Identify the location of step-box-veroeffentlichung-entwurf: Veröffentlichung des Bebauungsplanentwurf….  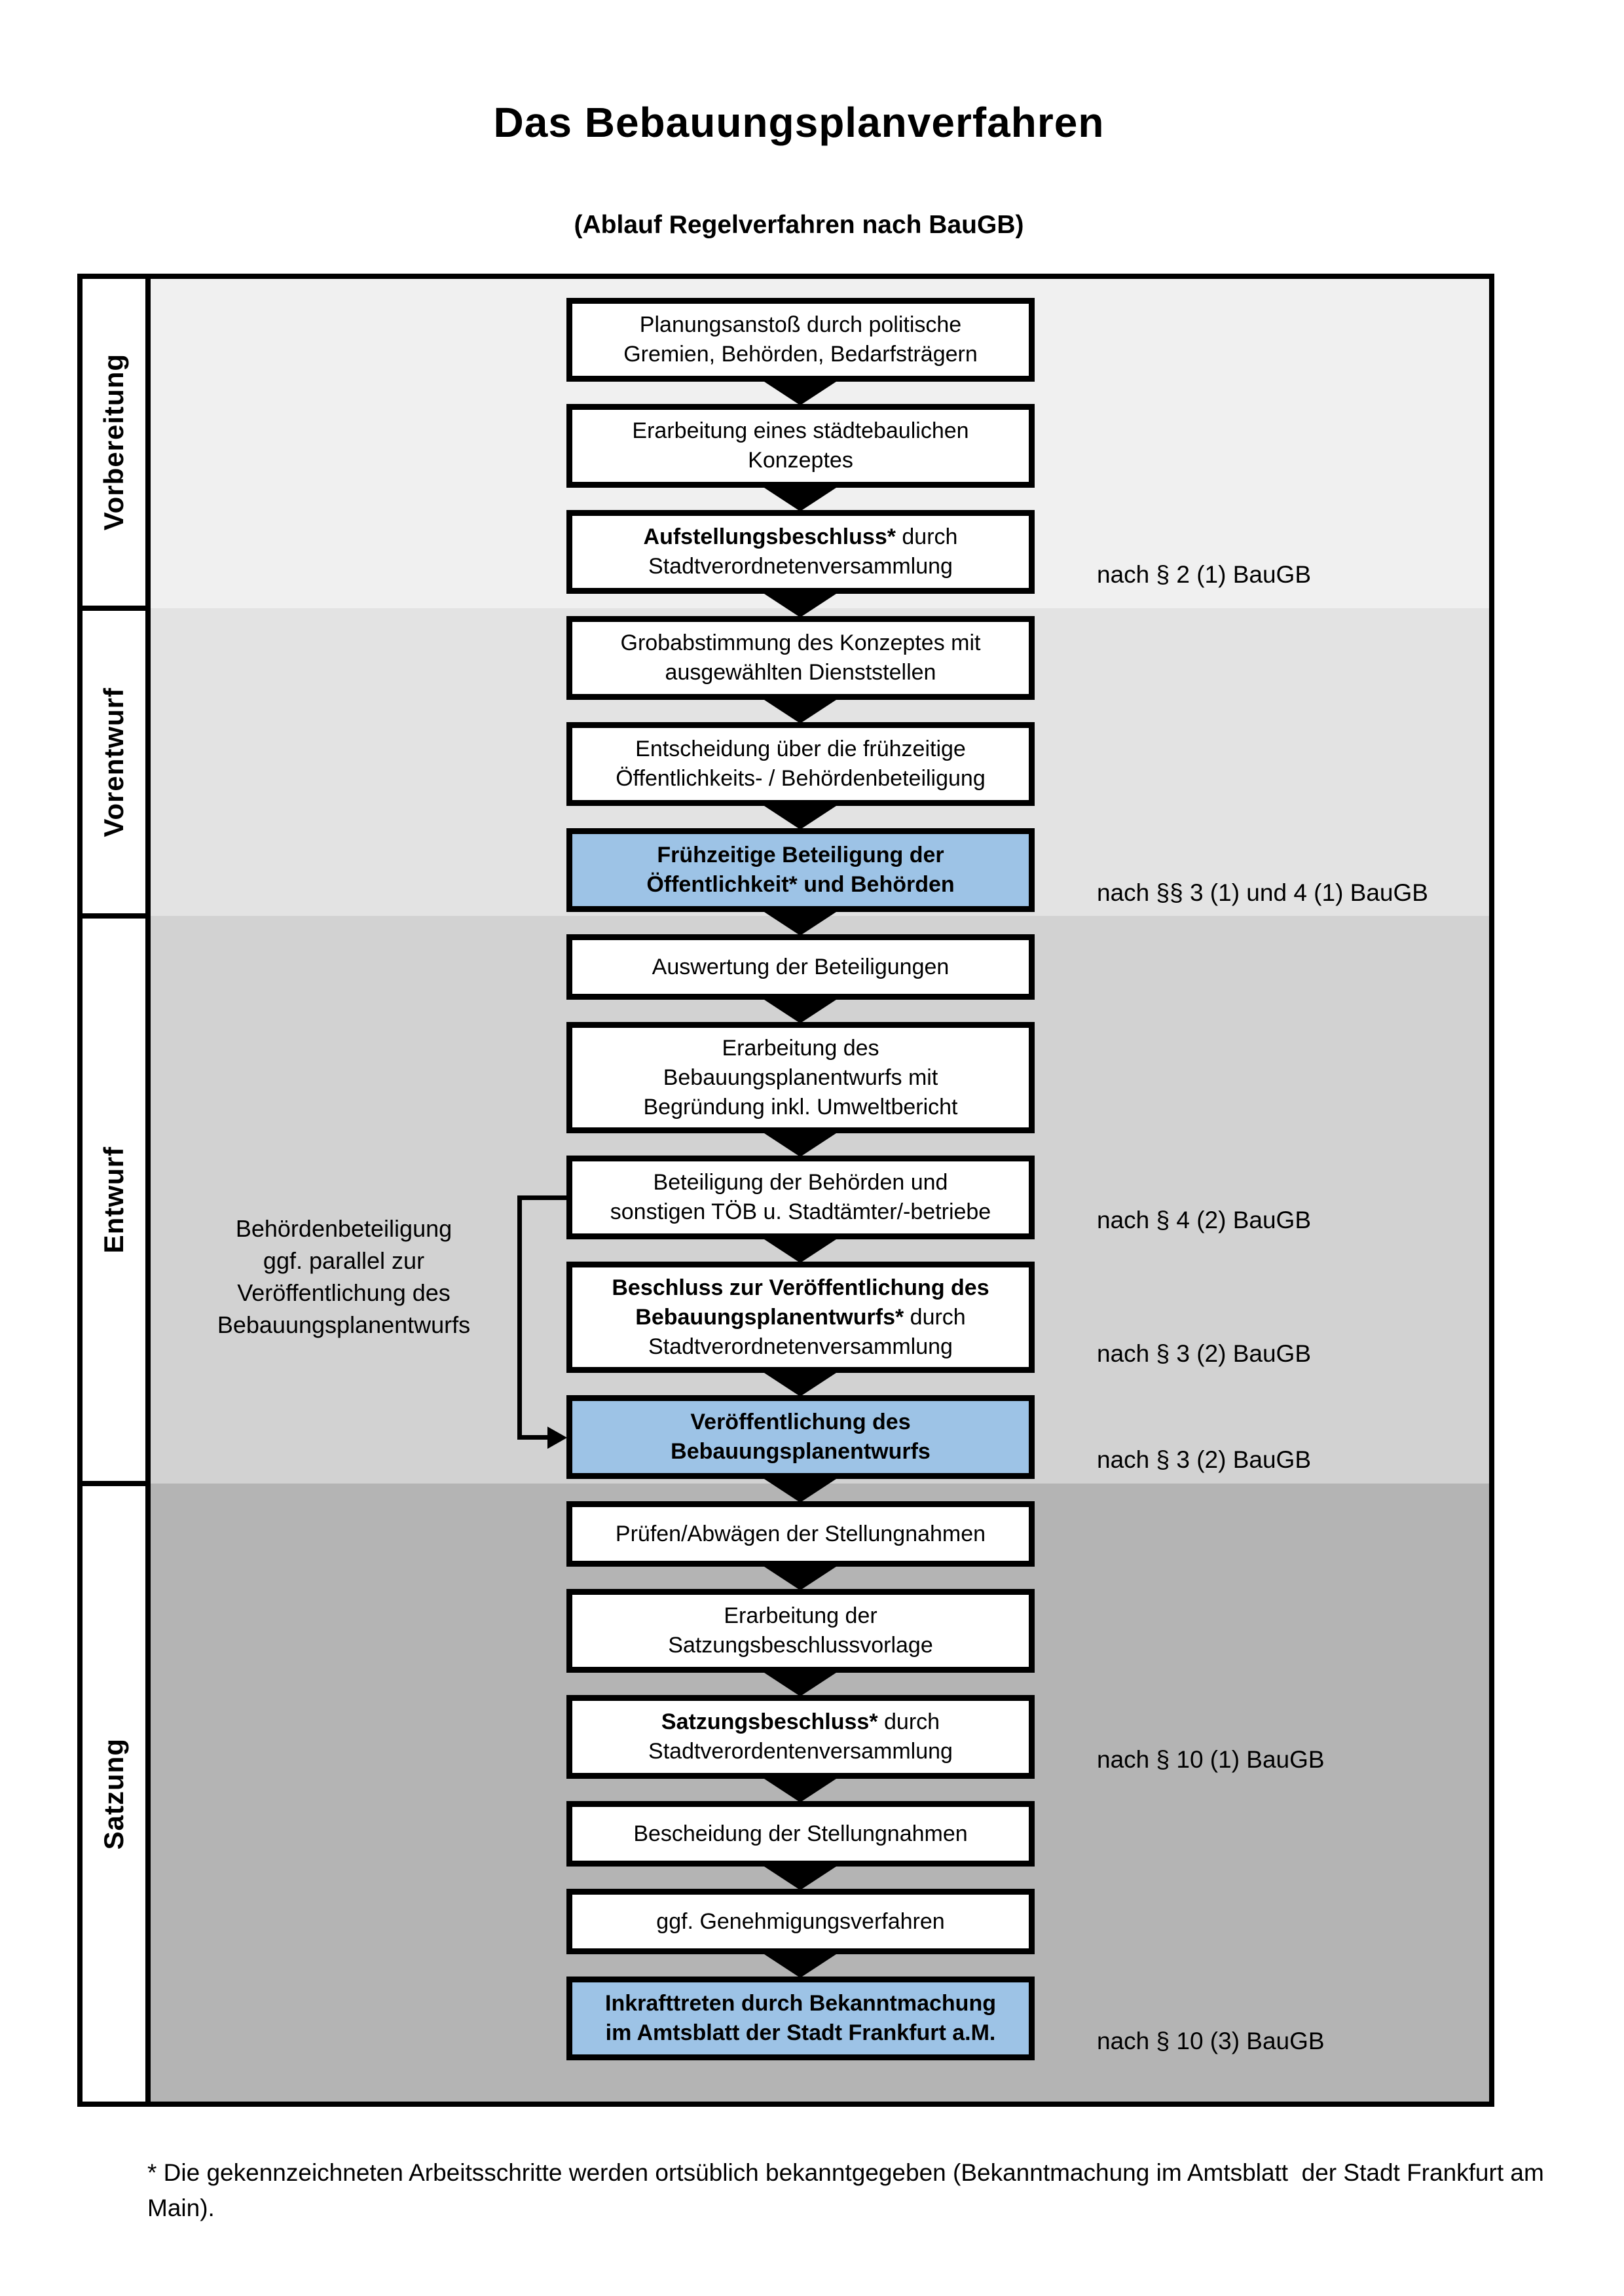
(800, 1437).